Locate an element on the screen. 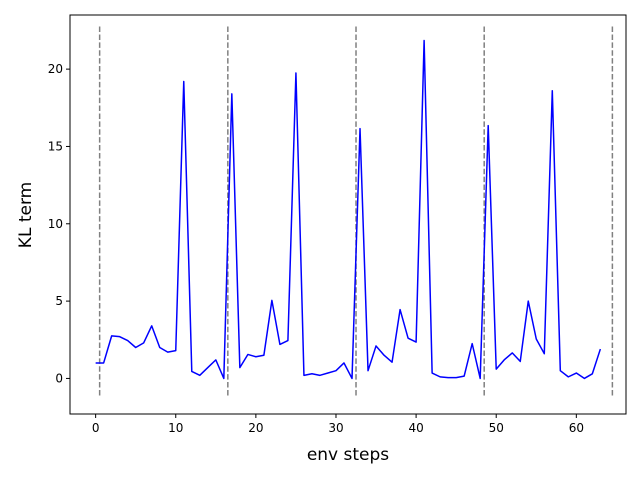 Image resolution: width=640 pixels, height=480 pixels. x-tick-label: 20 is located at coordinates (255, 428).